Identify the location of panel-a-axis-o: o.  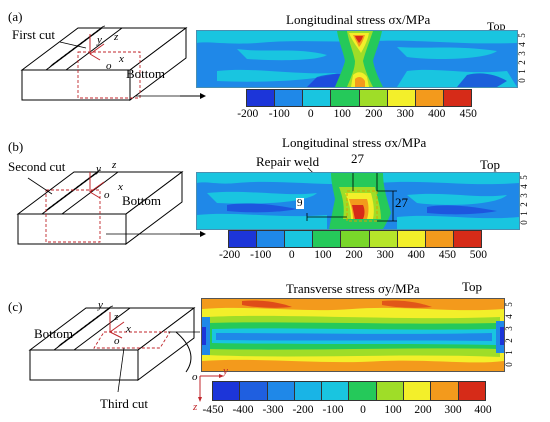
(109, 66).